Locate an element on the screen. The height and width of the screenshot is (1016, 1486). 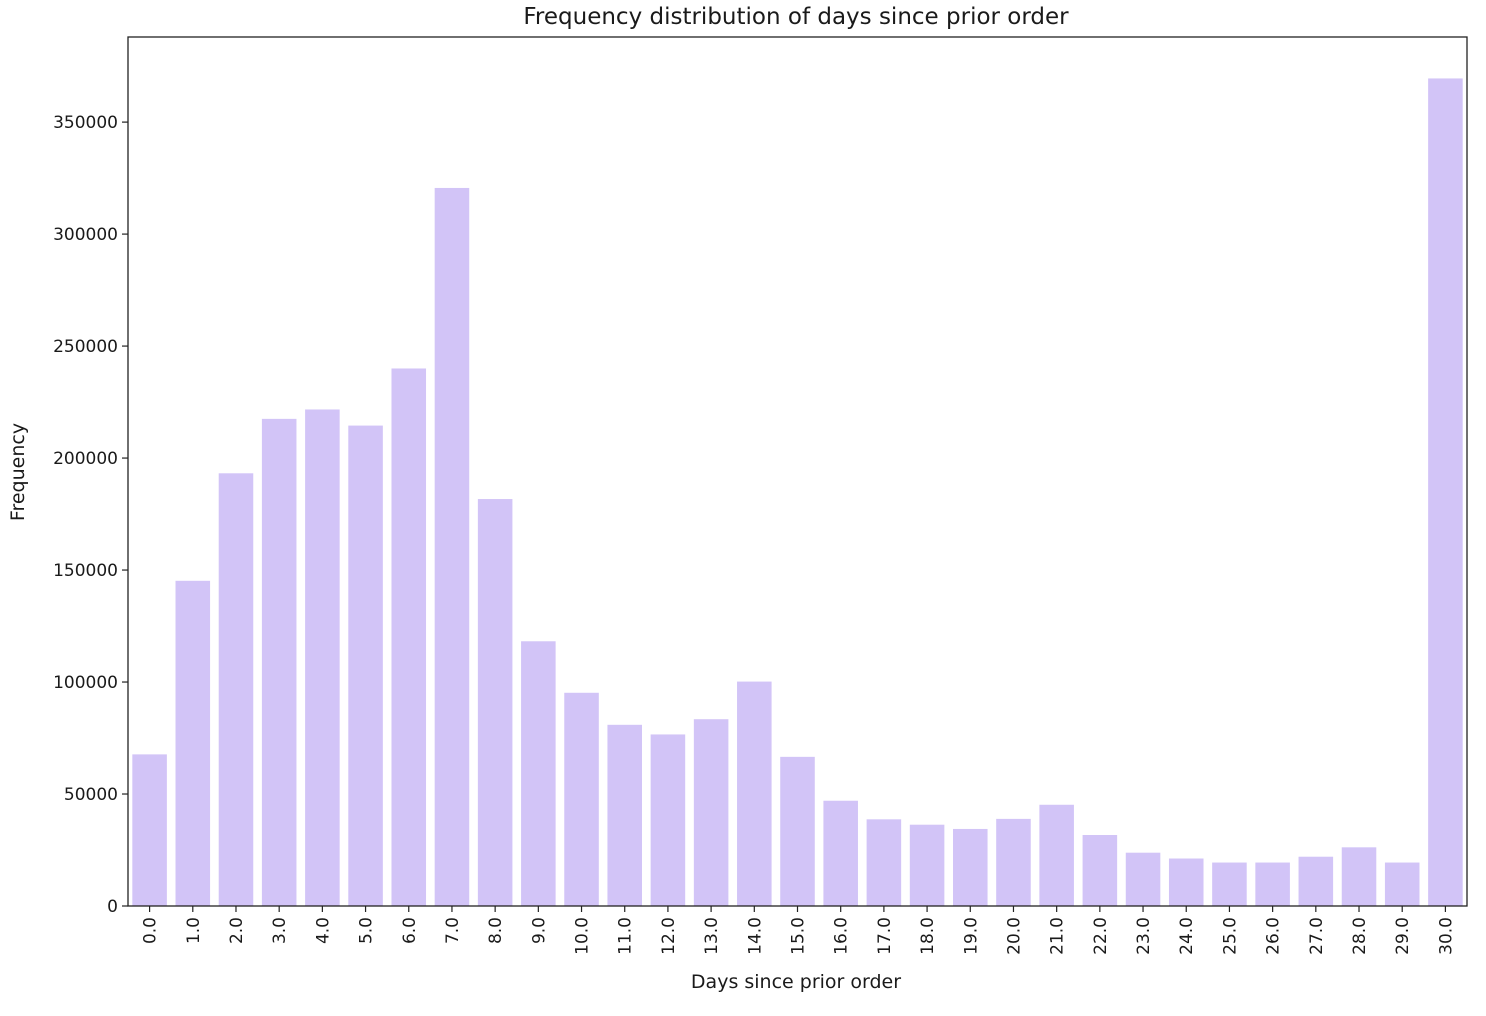
bar-14.0 is located at coordinates (754, 793).